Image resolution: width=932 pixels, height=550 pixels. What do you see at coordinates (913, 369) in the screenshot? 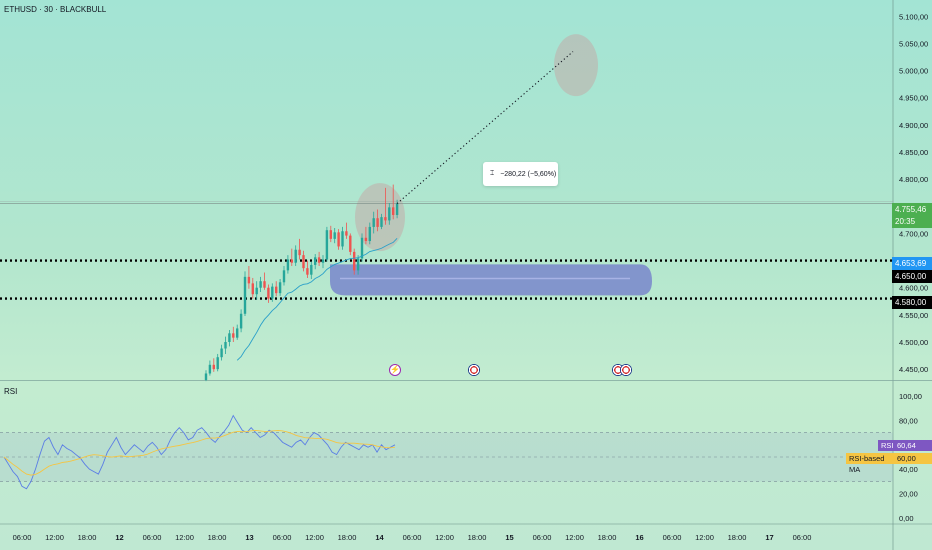
I see `price-axis-label: 4.450,00` at bounding box center [913, 369].